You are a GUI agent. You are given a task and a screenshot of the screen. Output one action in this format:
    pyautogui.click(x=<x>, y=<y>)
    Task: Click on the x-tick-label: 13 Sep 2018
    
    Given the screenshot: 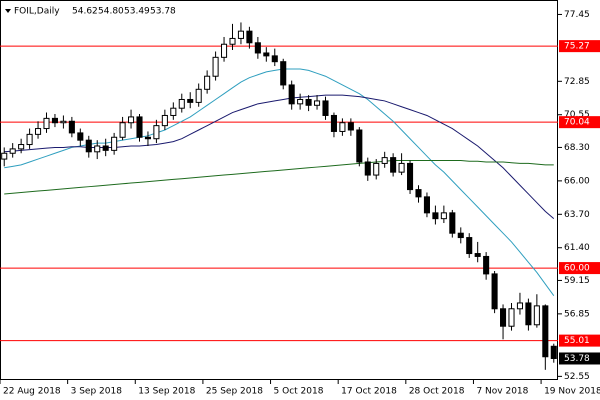 What is the action you would take?
    pyautogui.click(x=166, y=392)
    